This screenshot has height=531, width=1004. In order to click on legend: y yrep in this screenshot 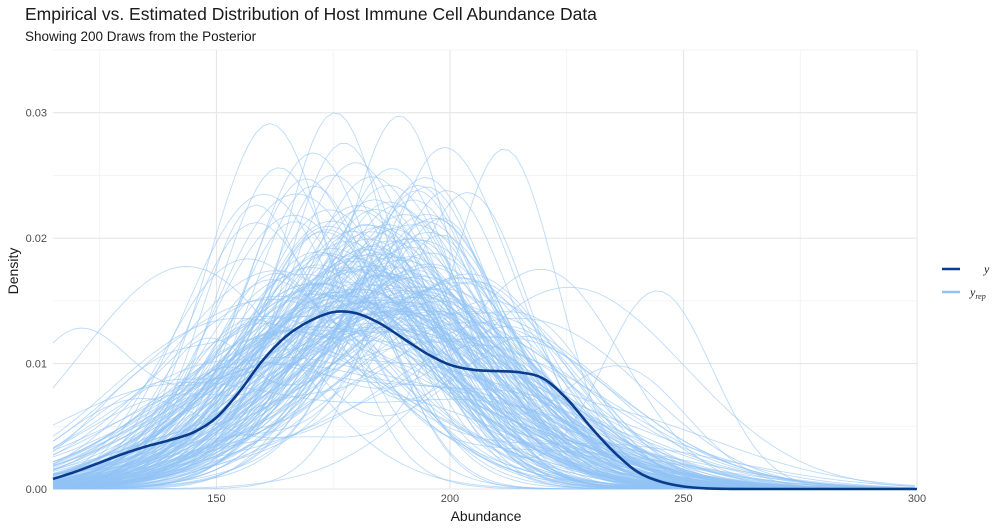, I will do `click(966, 281)`.